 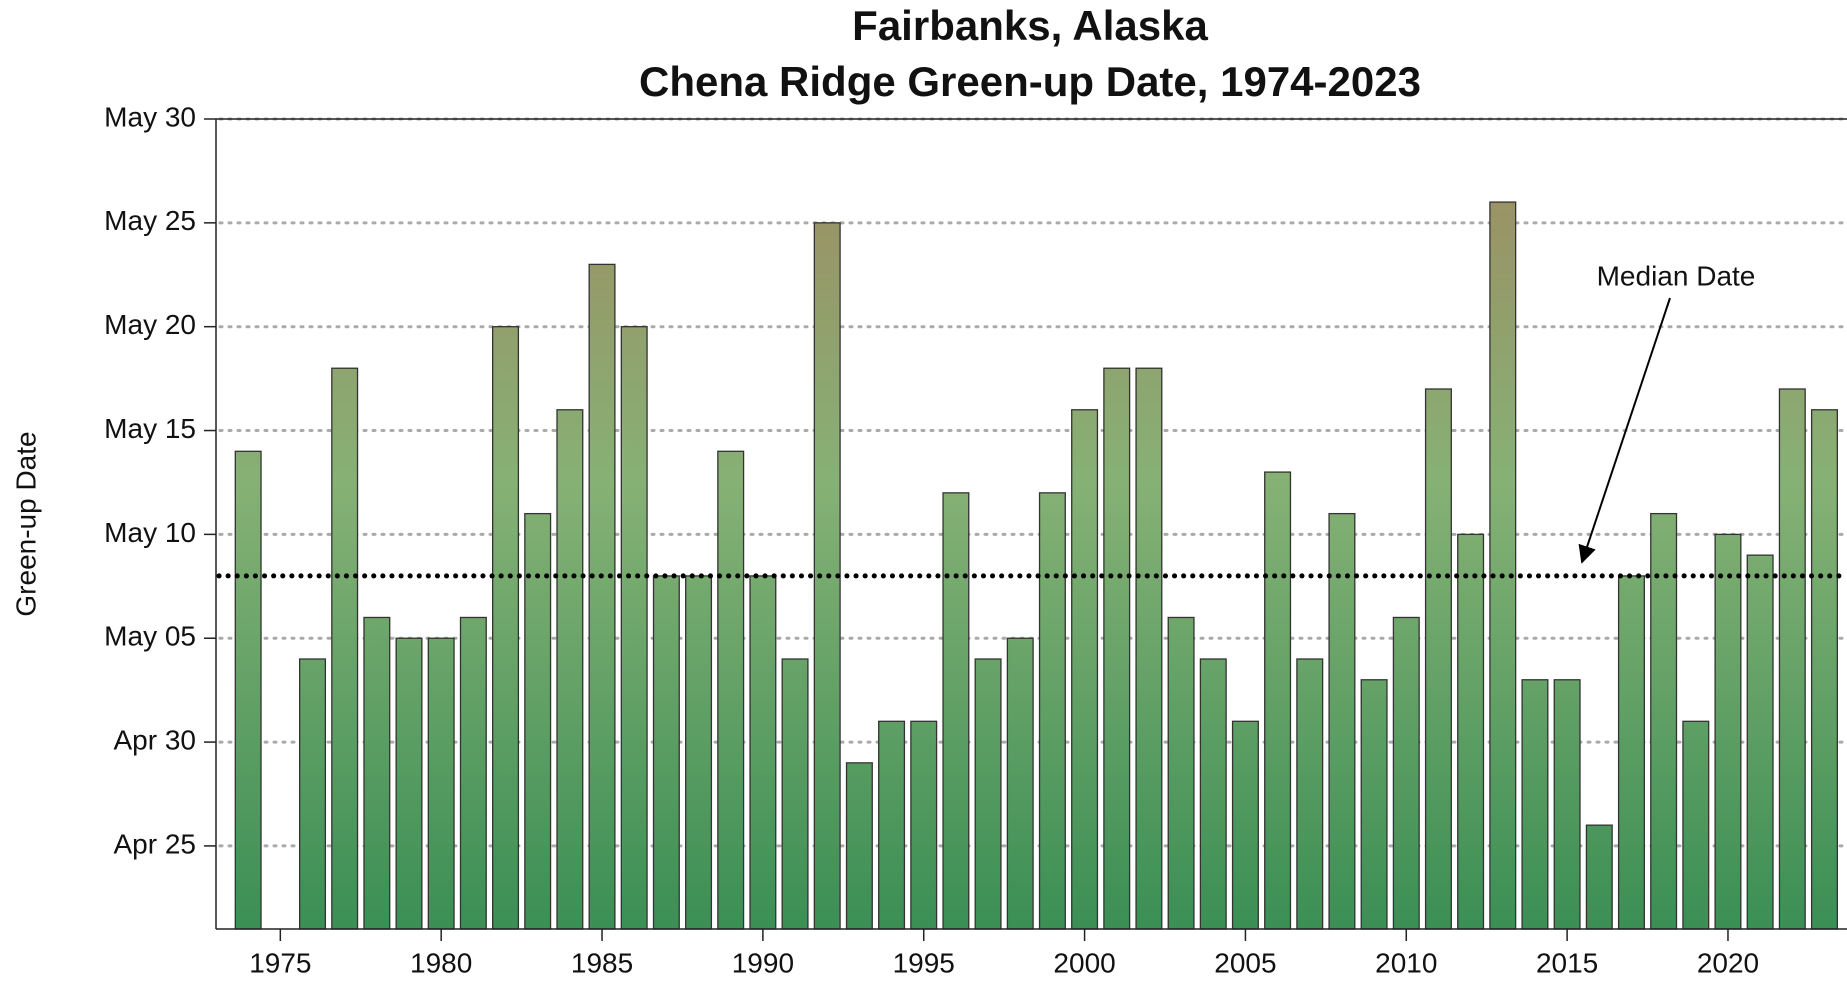 What do you see at coordinates (1567, 962) in the screenshot?
I see `x-tick-label: 2015` at bounding box center [1567, 962].